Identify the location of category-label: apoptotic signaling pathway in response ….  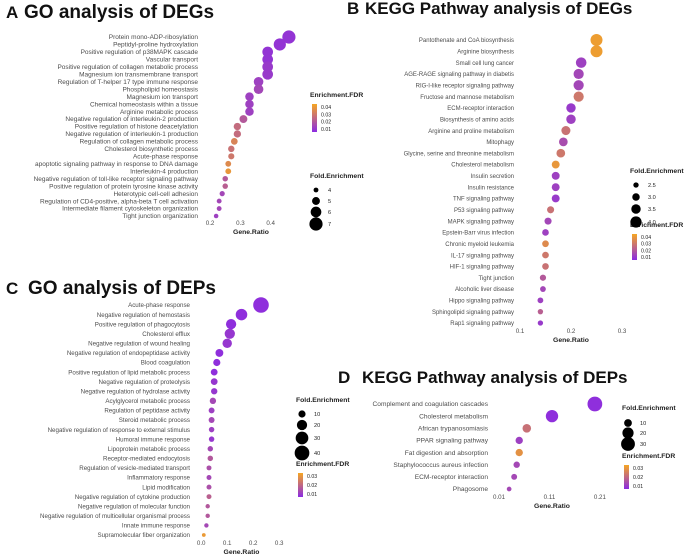
(116, 164).